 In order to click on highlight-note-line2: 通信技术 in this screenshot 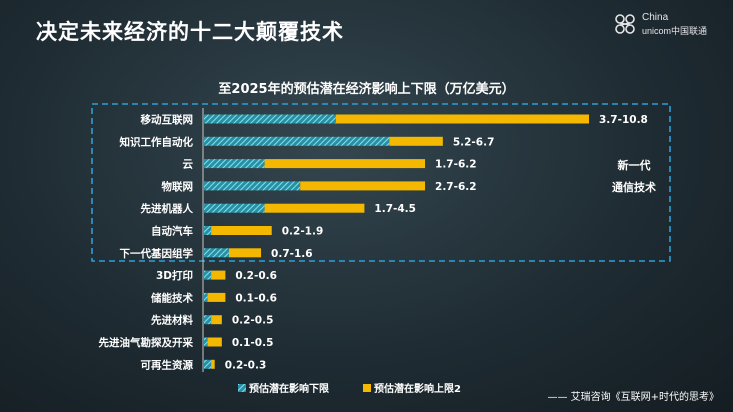, I will do `click(634, 187)`.